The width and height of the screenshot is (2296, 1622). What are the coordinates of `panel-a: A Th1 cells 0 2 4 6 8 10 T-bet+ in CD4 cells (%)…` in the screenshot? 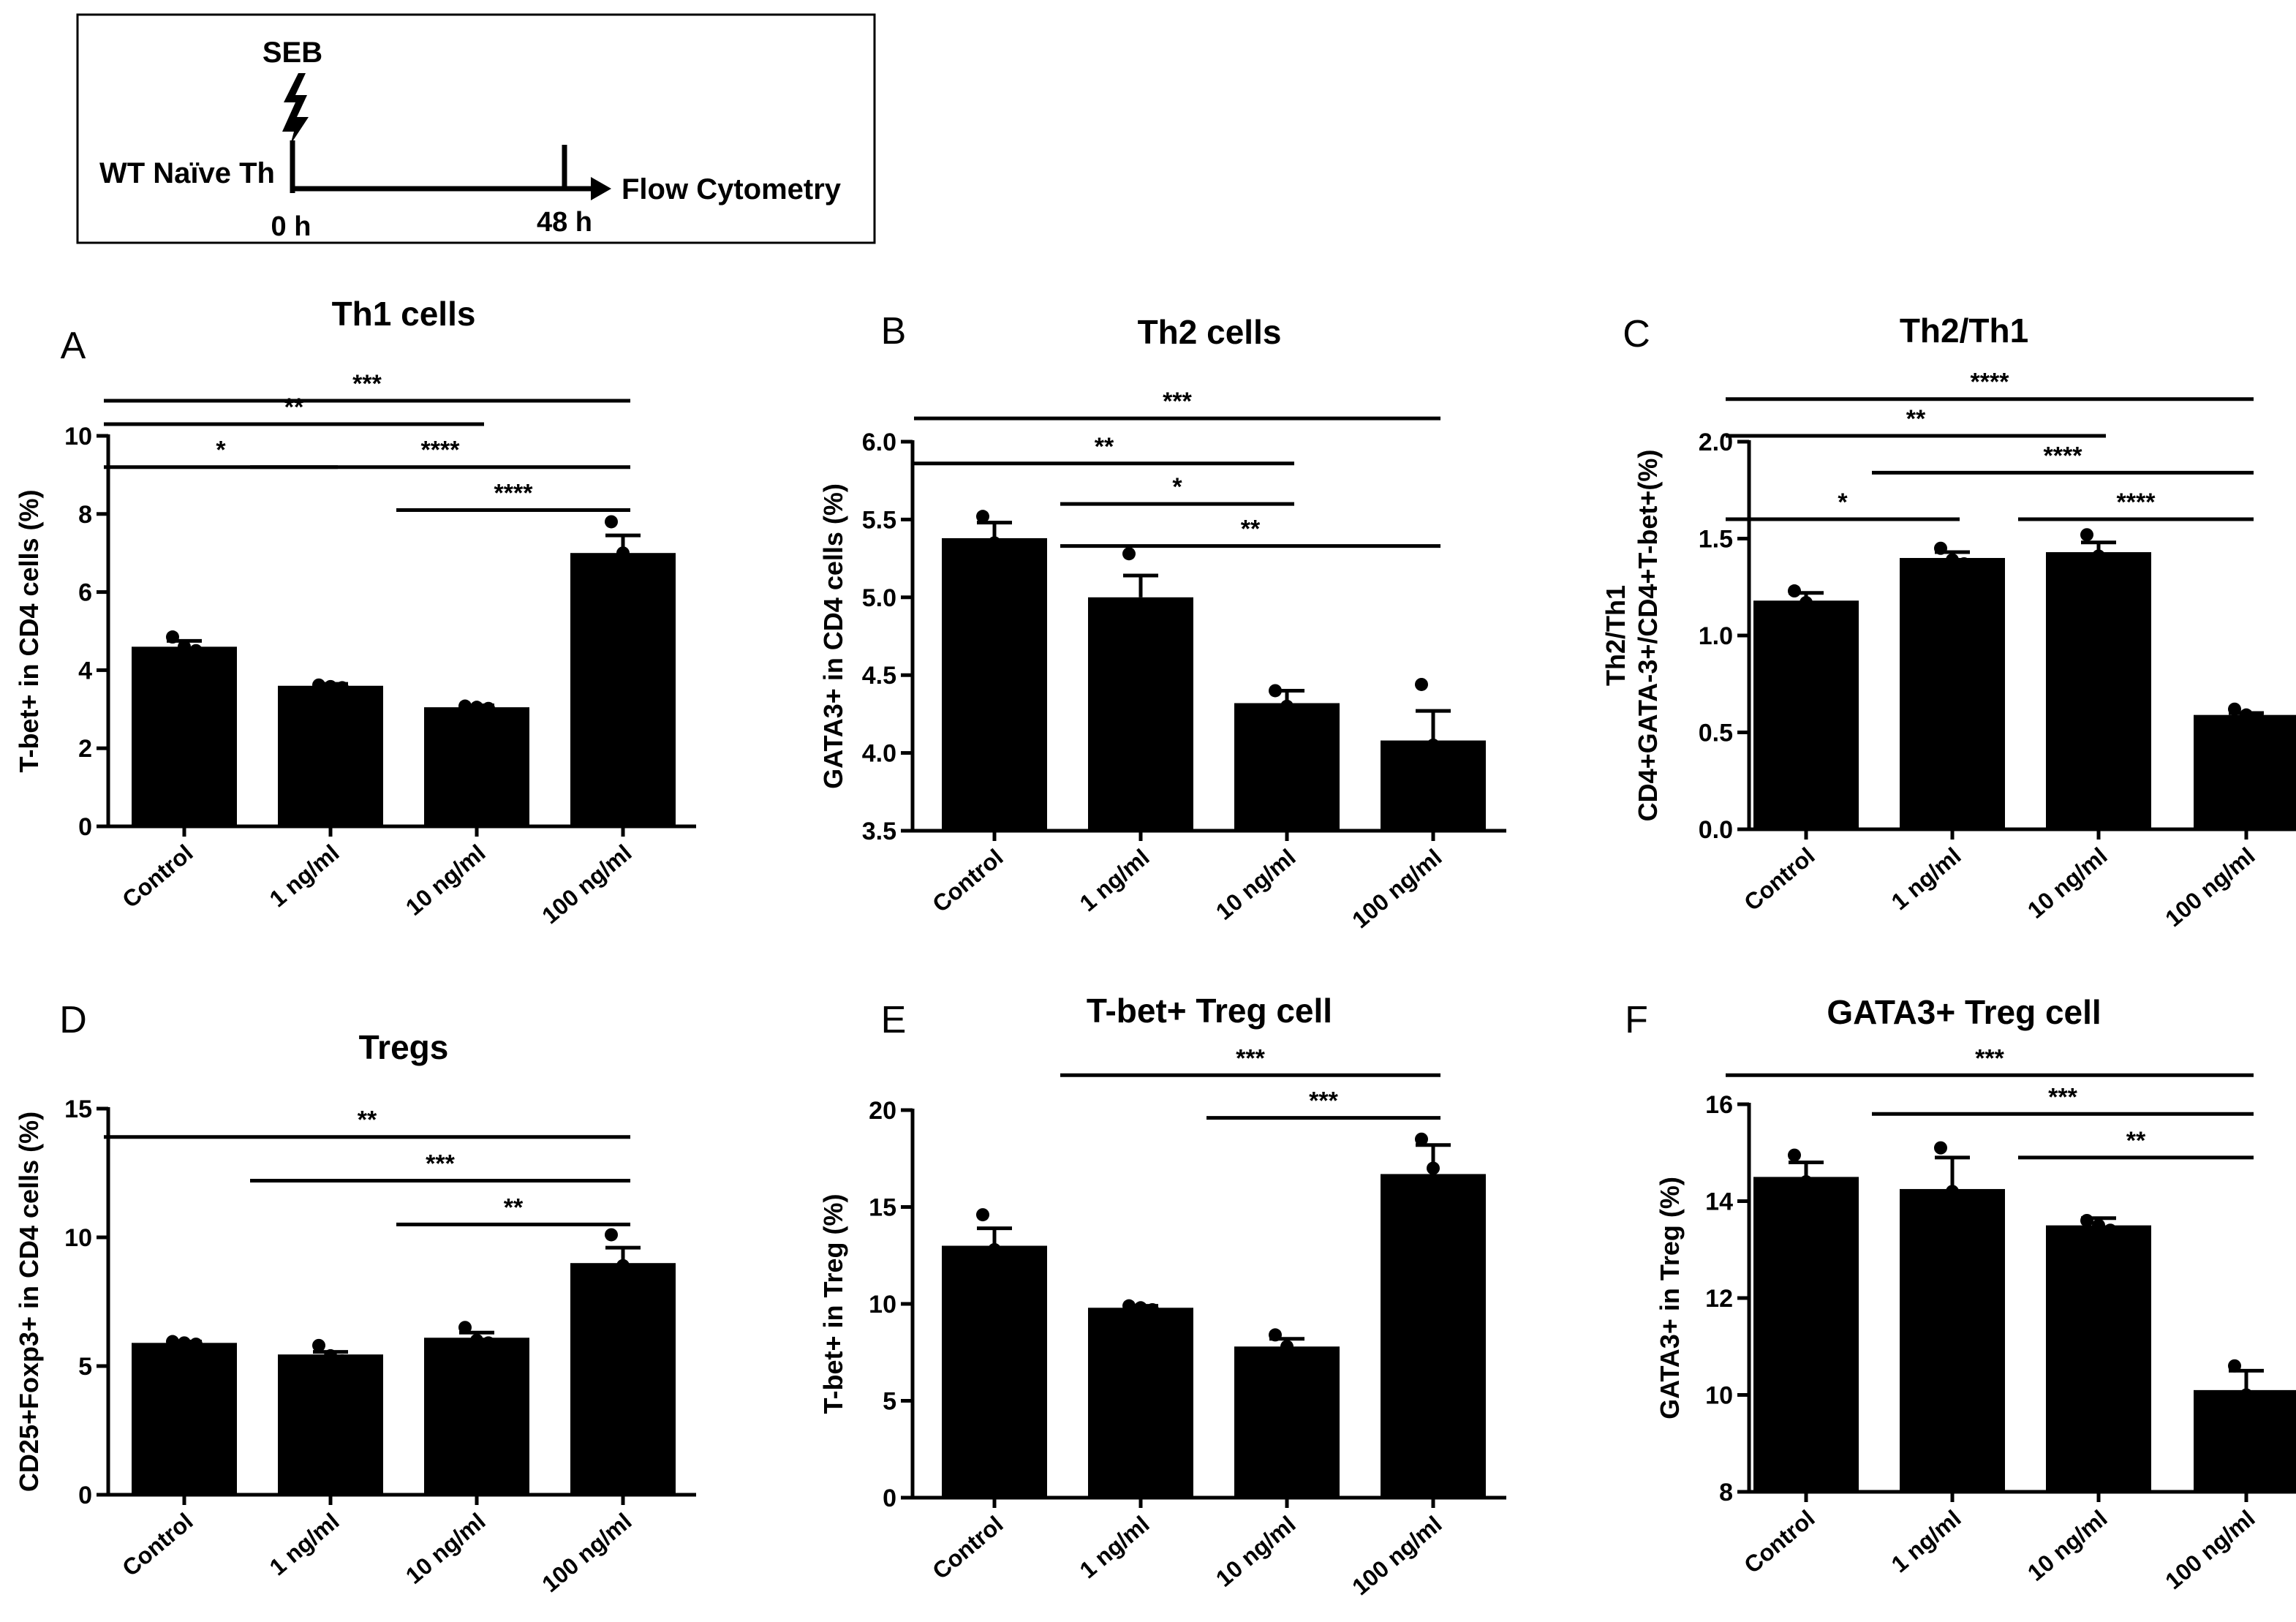 It's located at (355, 612).